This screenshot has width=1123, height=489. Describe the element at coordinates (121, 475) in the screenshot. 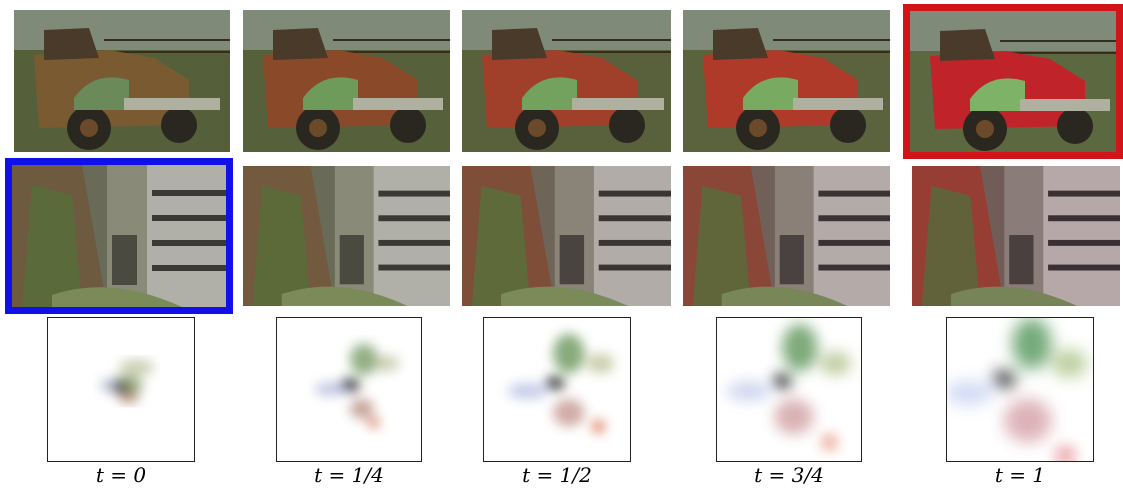

I see `caption-t0: t = 0` at that location.